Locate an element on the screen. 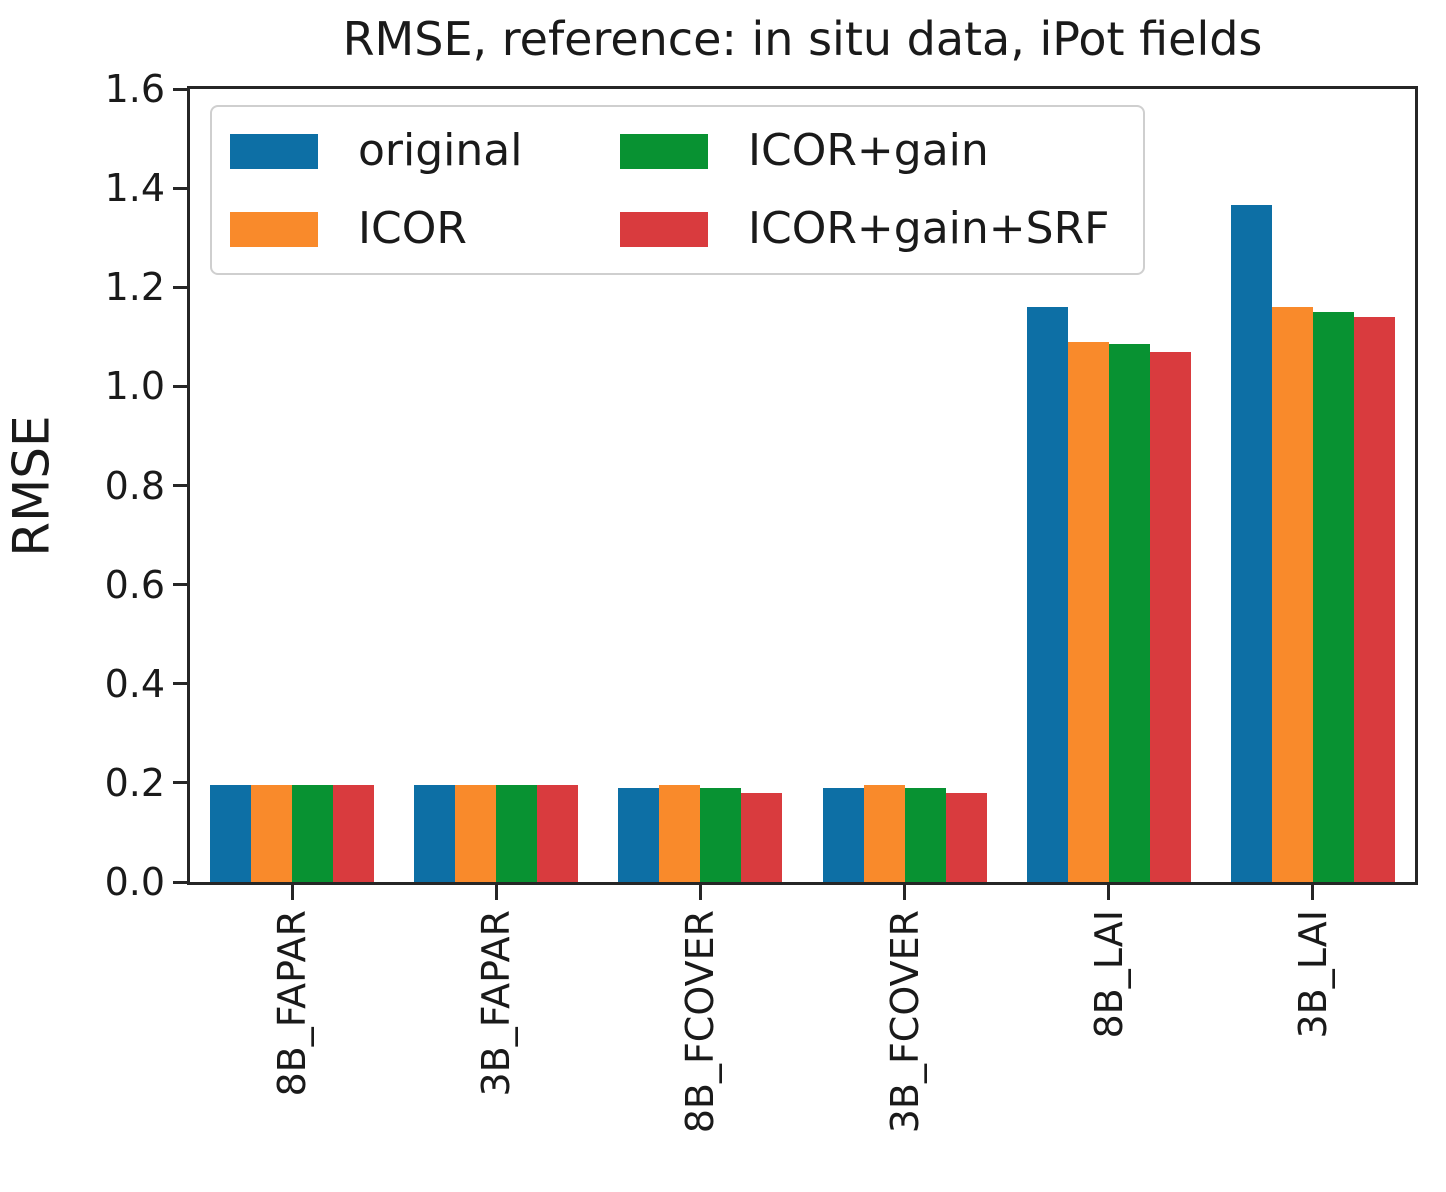  x-tick-label-text: 3B_FCOVER is located at coordinates (905, 1022).